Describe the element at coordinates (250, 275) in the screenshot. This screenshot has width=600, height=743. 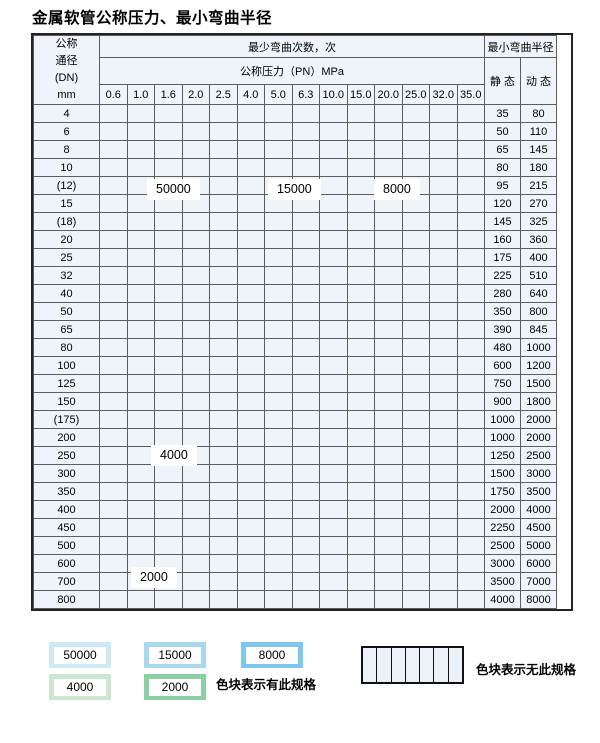
I see `cell-dn-32-pn-4.0` at that location.